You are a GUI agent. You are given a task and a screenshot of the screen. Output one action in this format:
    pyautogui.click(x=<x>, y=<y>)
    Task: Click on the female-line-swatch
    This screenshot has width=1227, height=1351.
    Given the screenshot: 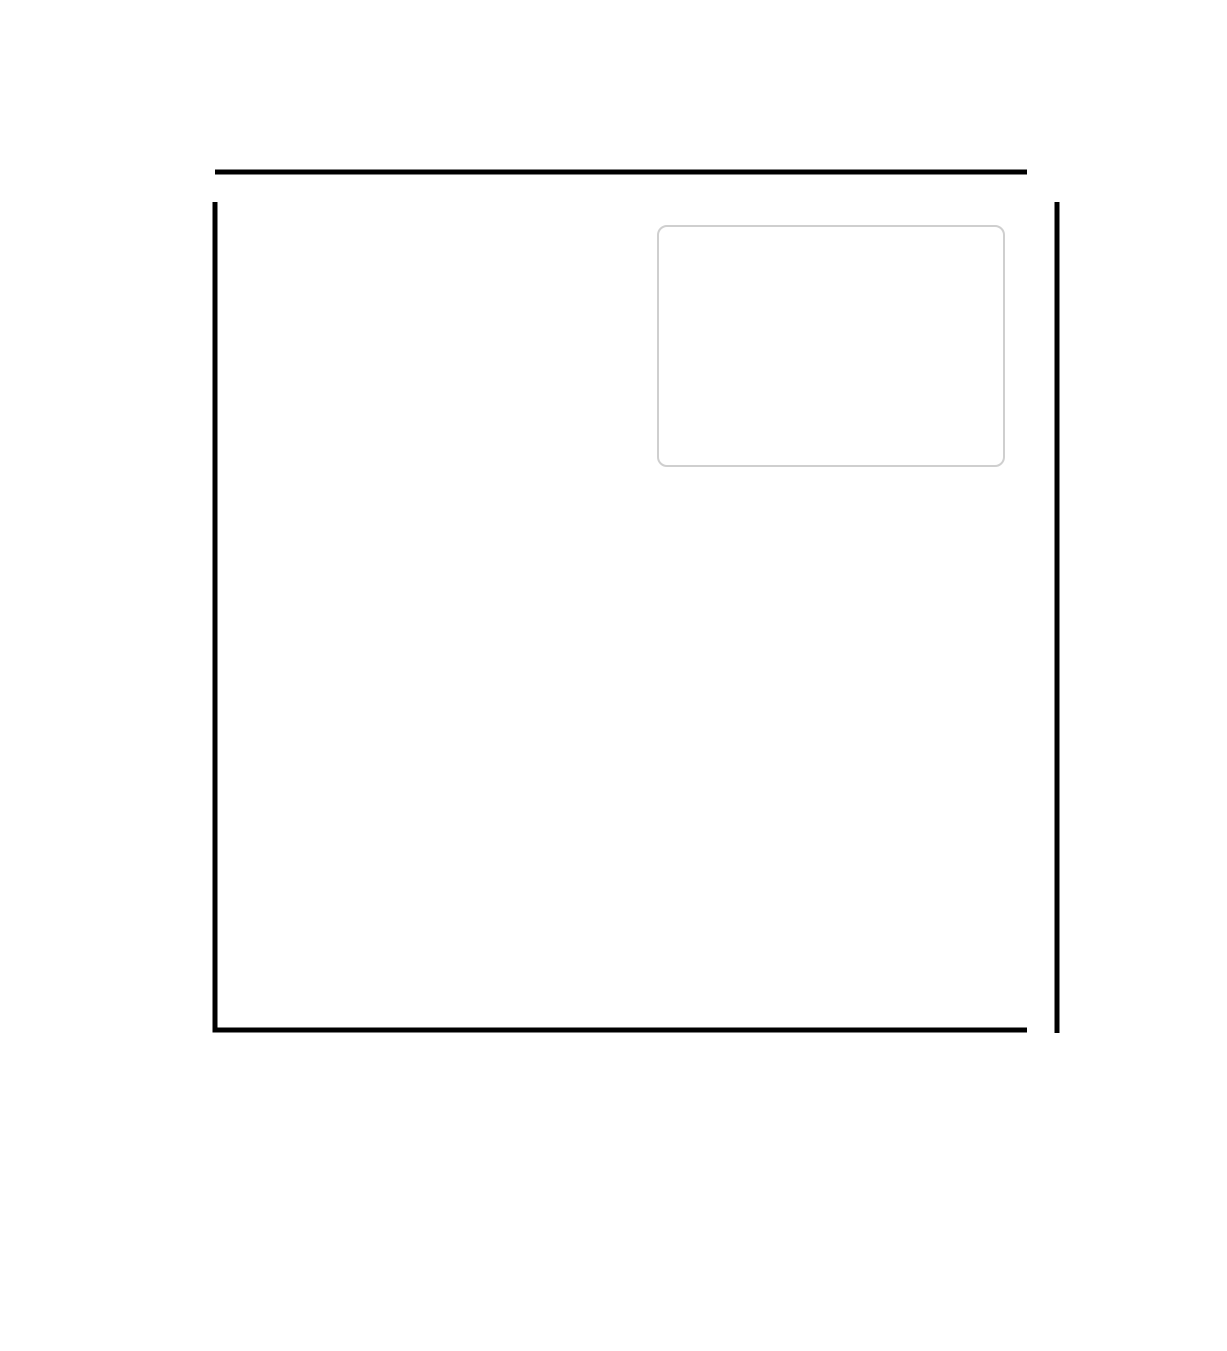 What is the action you would take?
    pyautogui.click(x=730, y=275)
    